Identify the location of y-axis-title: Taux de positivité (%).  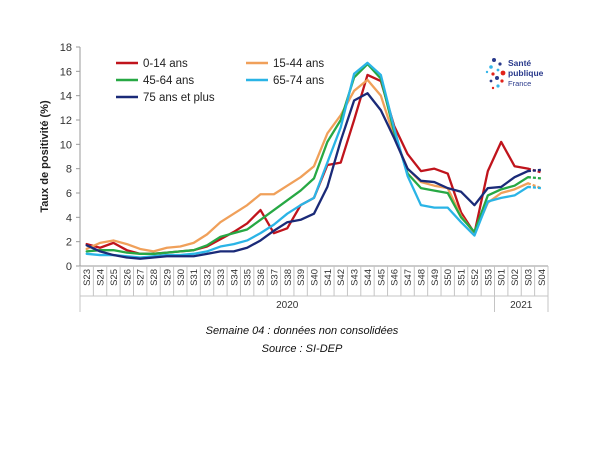
(45, 156).